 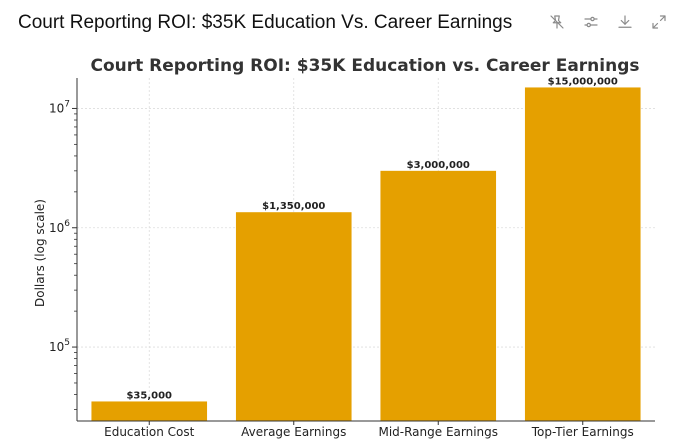 I want to click on download-icon, so click(x=625, y=24).